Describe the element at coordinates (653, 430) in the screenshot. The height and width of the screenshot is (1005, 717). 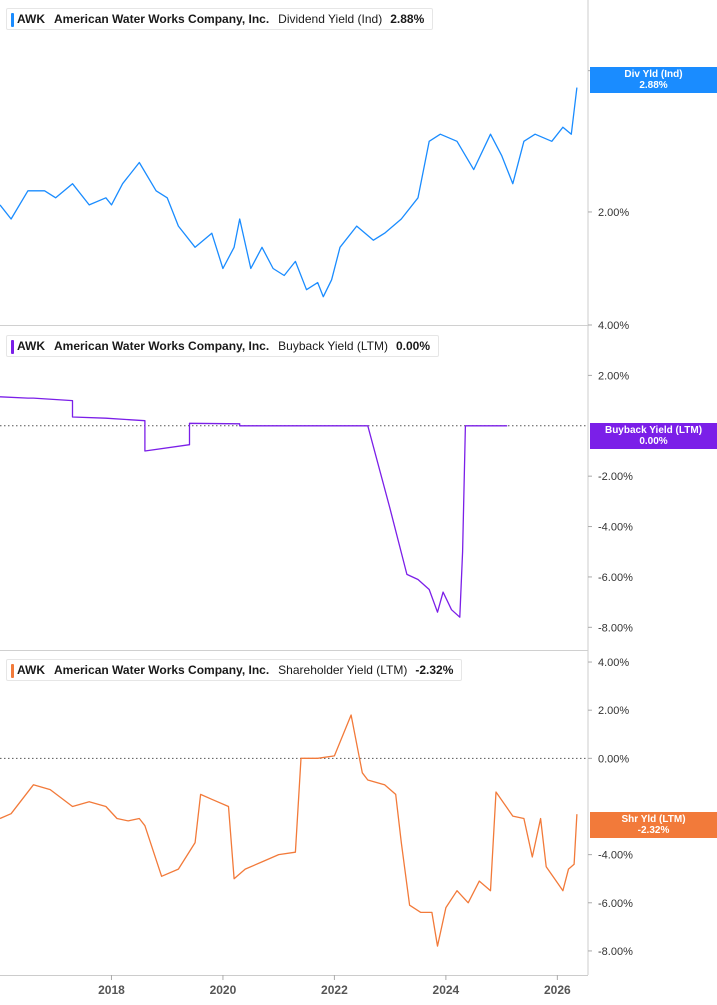
I see `value-tag-label: Buyback Yield (LTM)` at that location.